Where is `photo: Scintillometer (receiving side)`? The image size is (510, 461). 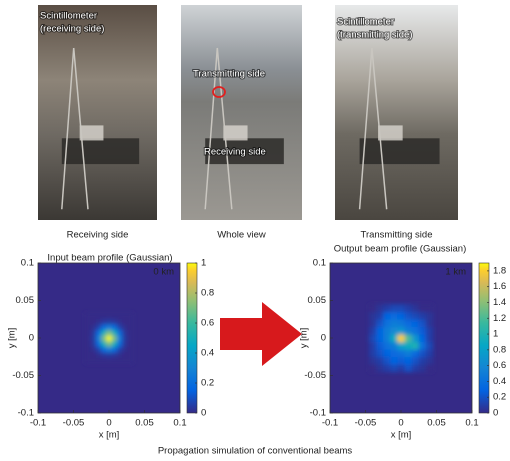
photo: Scintillometer (receiving side) is located at coordinates (97, 112).